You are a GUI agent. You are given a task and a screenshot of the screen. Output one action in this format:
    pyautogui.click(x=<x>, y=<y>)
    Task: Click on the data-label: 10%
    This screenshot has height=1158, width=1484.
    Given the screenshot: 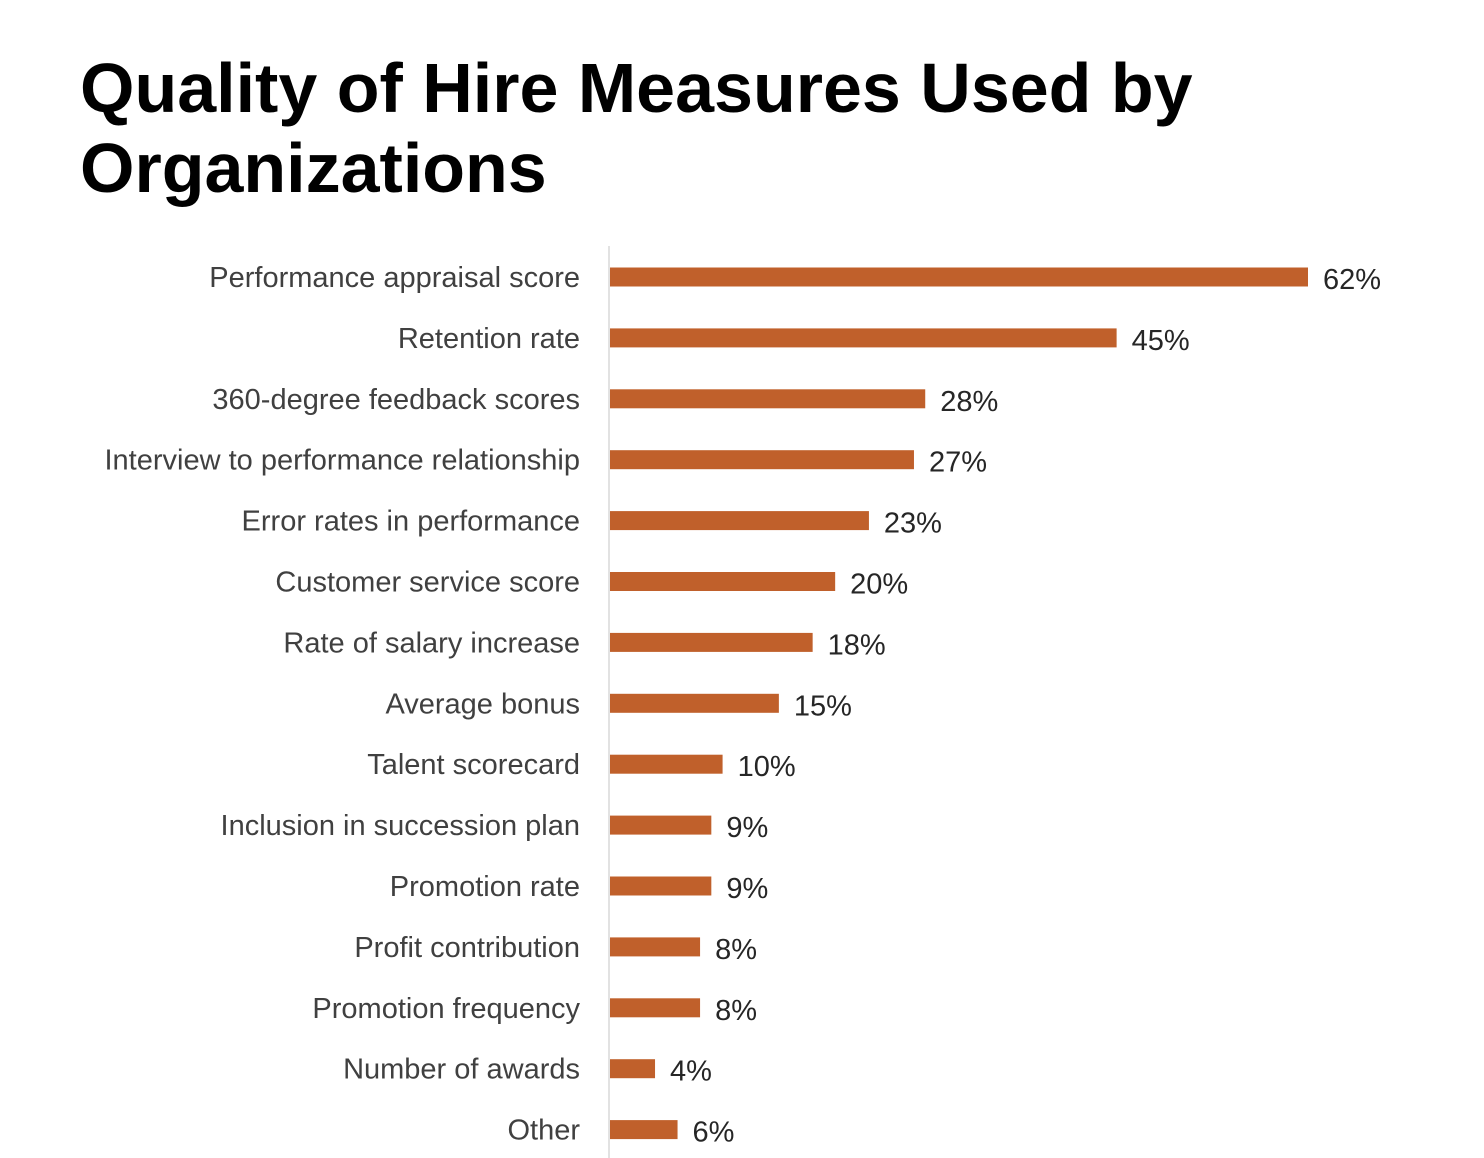 What is the action you would take?
    pyautogui.click(x=767, y=767)
    